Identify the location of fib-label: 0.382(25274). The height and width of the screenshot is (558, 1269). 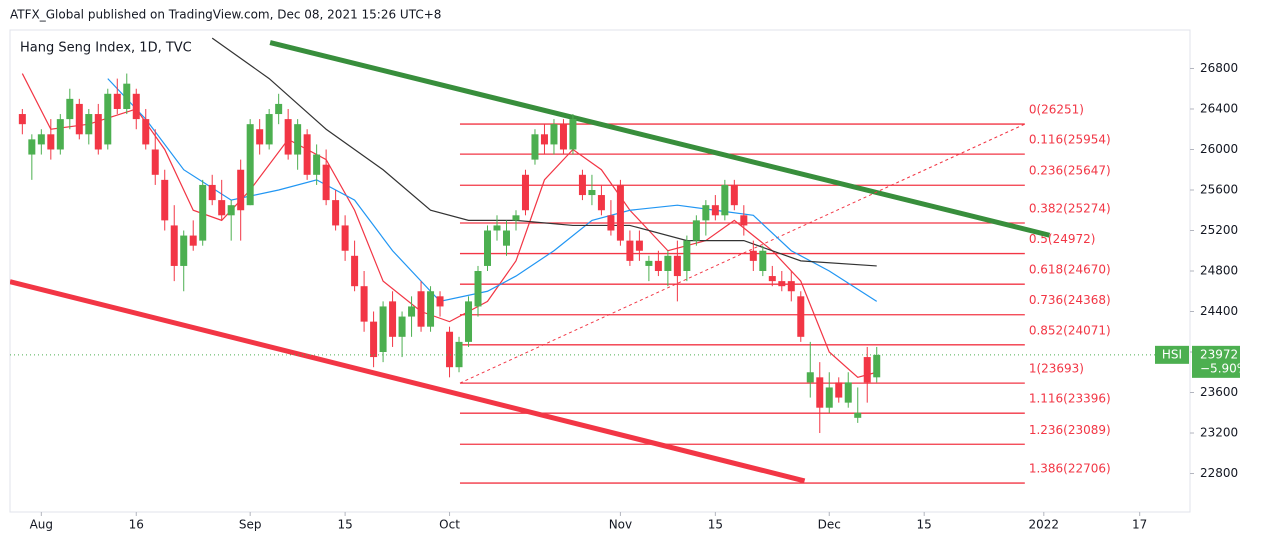
(1070, 209).